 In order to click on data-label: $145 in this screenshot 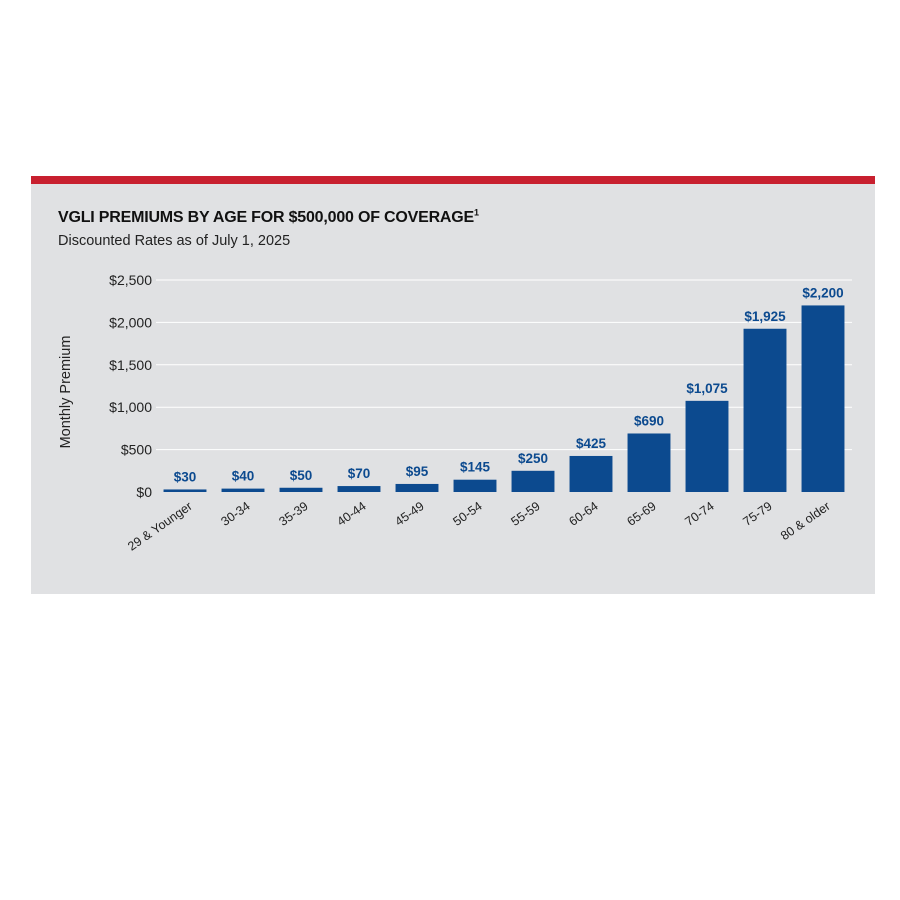, I will do `click(475, 467)`.